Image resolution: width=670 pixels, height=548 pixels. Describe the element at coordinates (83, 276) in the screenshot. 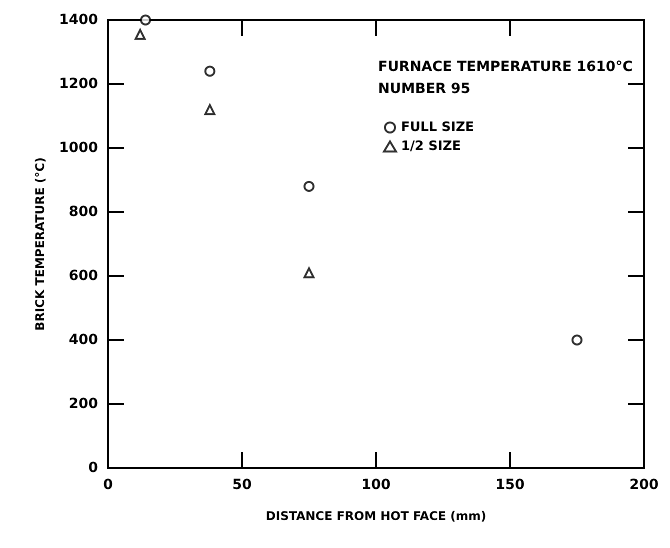

I see `y-tick-label: 600` at that location.